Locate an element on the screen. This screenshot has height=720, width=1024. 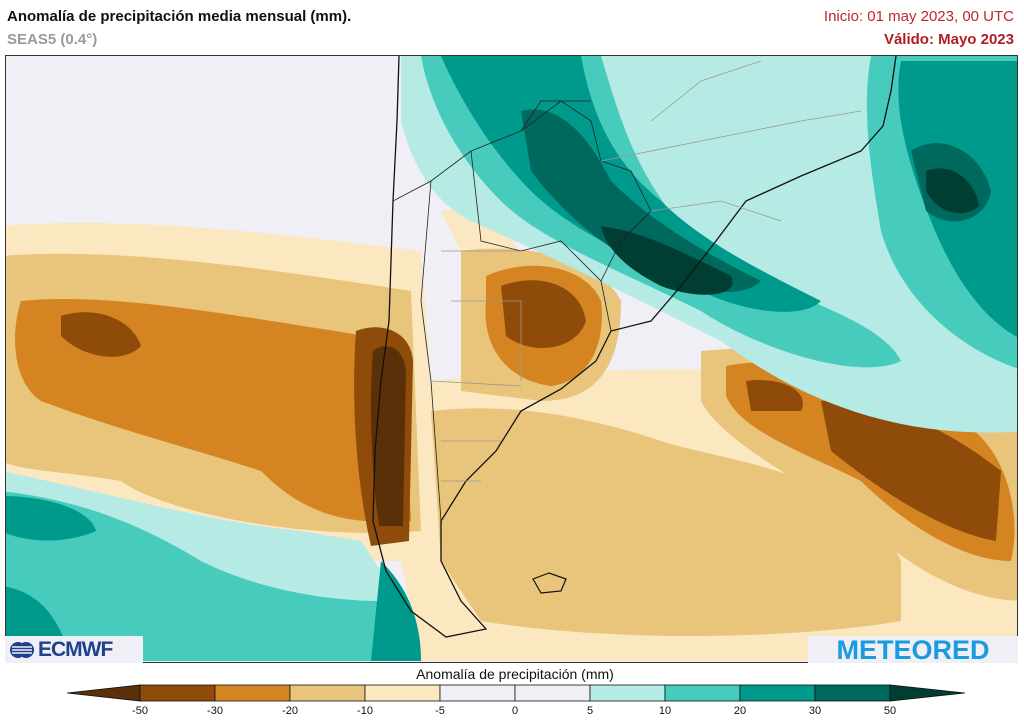
colorbar-tick-label: 20 is located at coordinates (740, 711).